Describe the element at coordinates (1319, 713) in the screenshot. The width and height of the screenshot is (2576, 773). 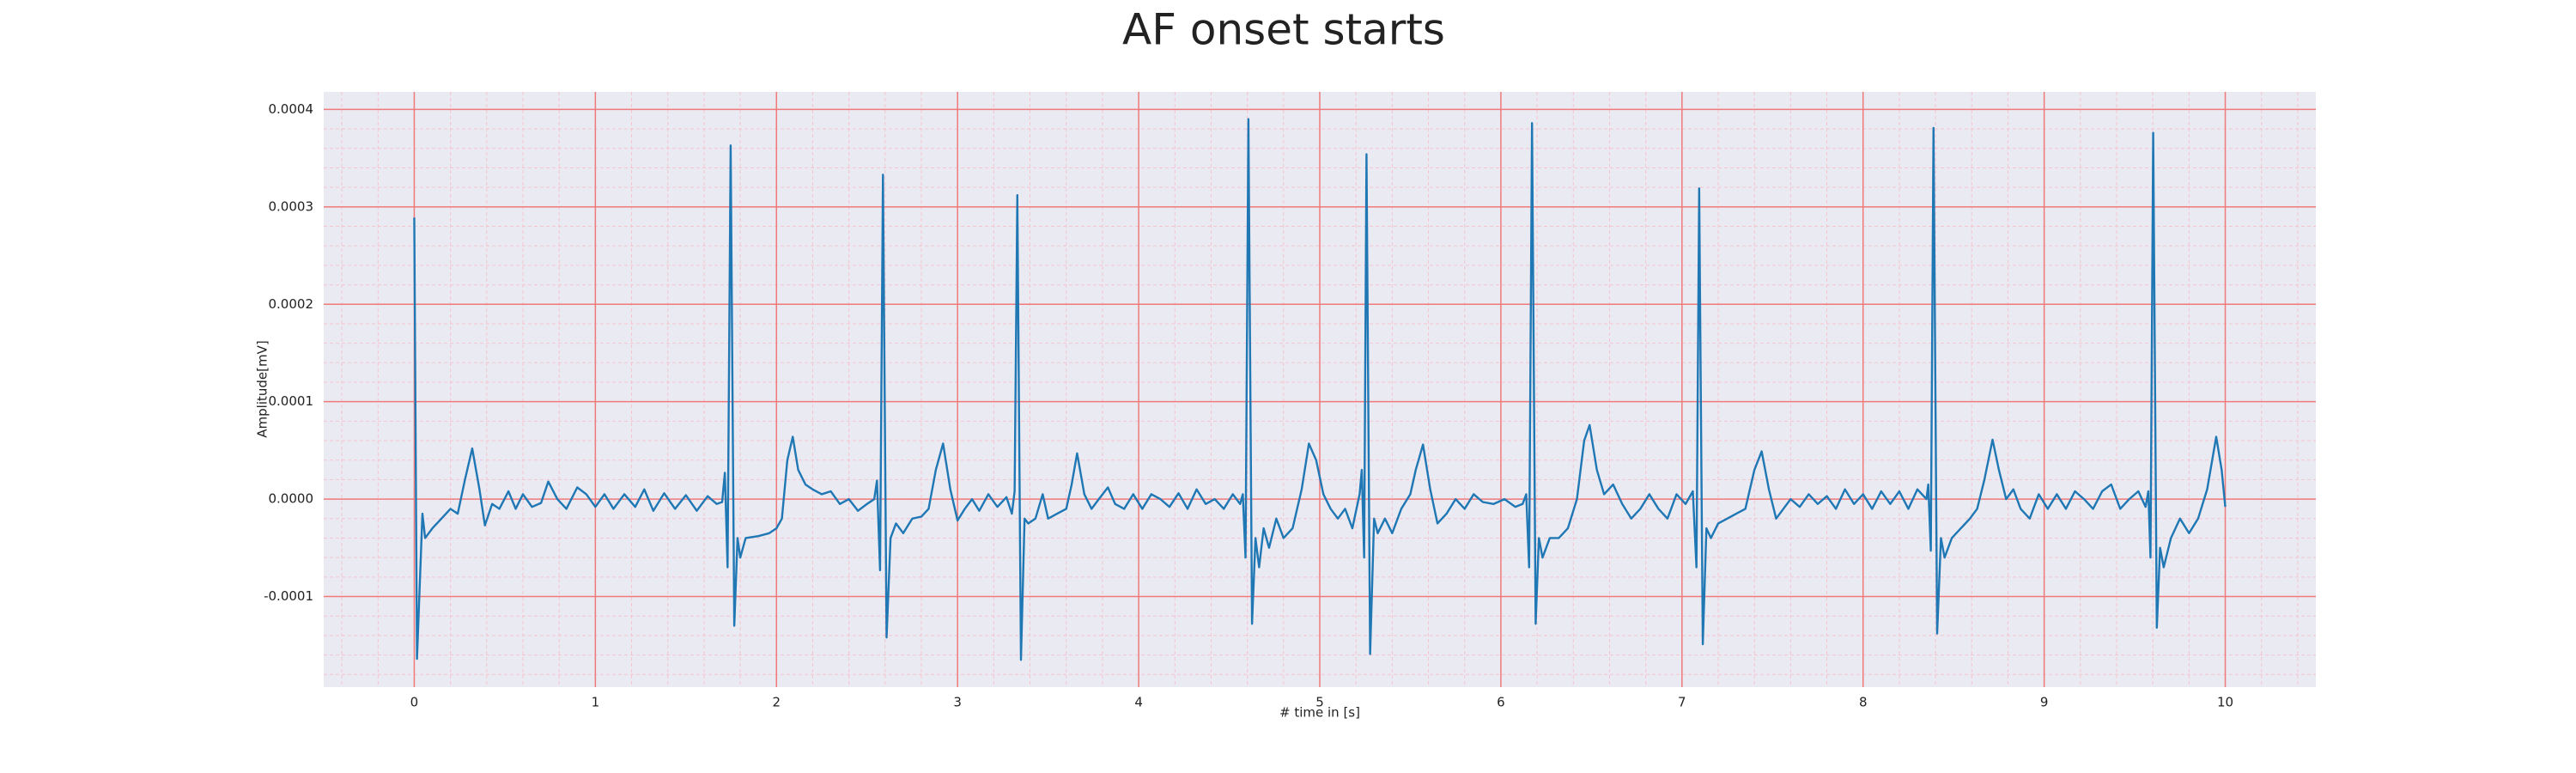
I see `x-axis-label: # time in [s]` at that location.